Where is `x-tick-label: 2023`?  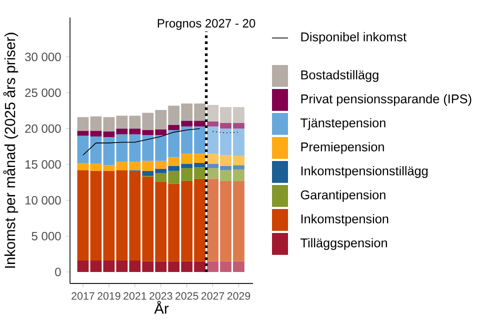 x-tick-label: 2023 is located at coordinates (161, 296).